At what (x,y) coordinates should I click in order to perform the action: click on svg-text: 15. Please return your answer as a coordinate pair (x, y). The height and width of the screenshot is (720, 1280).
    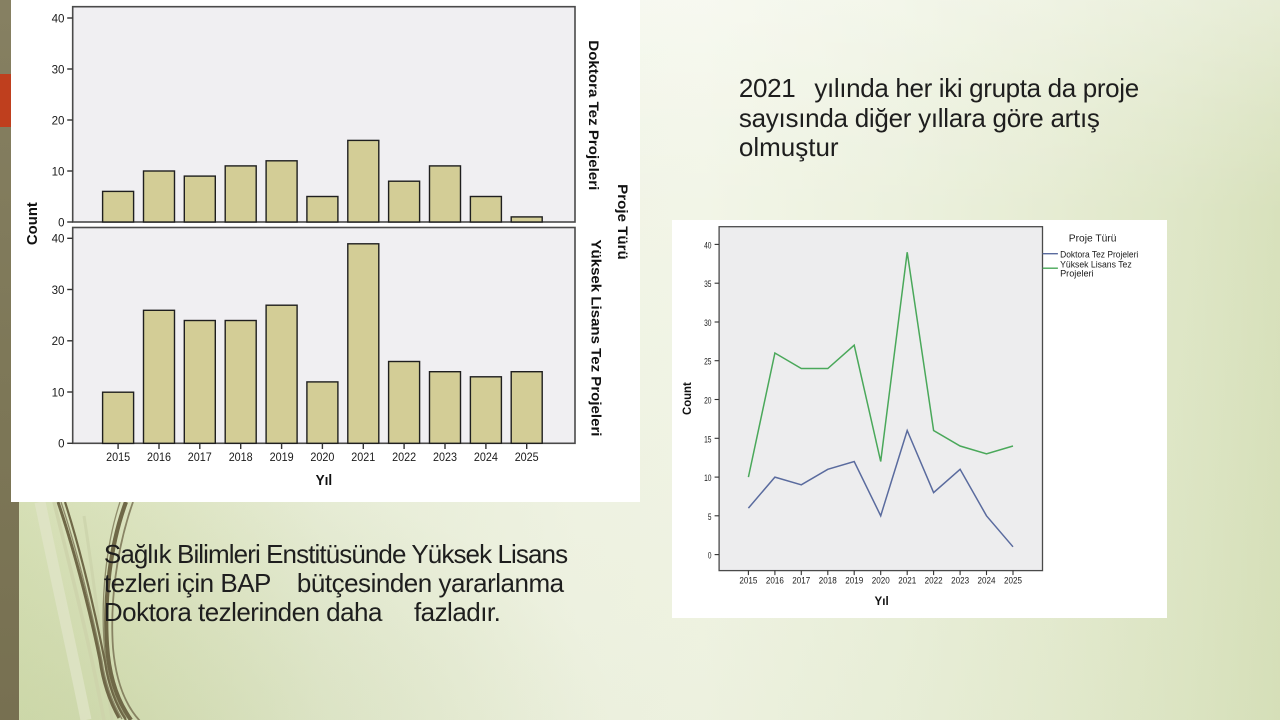
    Looking at the image, I should click on (707, 439).